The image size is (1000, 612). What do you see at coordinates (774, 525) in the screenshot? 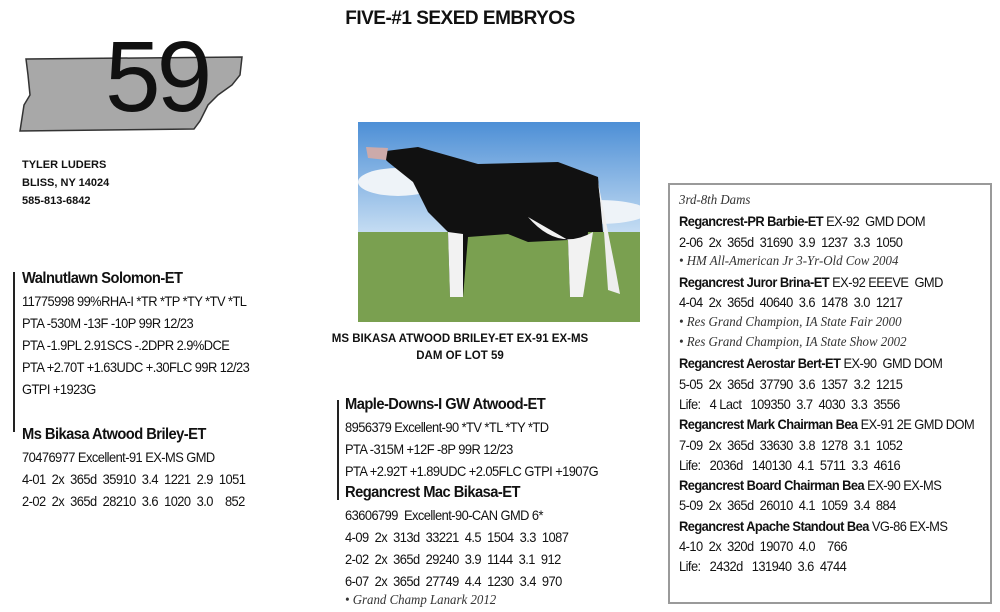
I see `dam-name: Regancrest Apache Standout Bea` at bounding box center [774, 525].